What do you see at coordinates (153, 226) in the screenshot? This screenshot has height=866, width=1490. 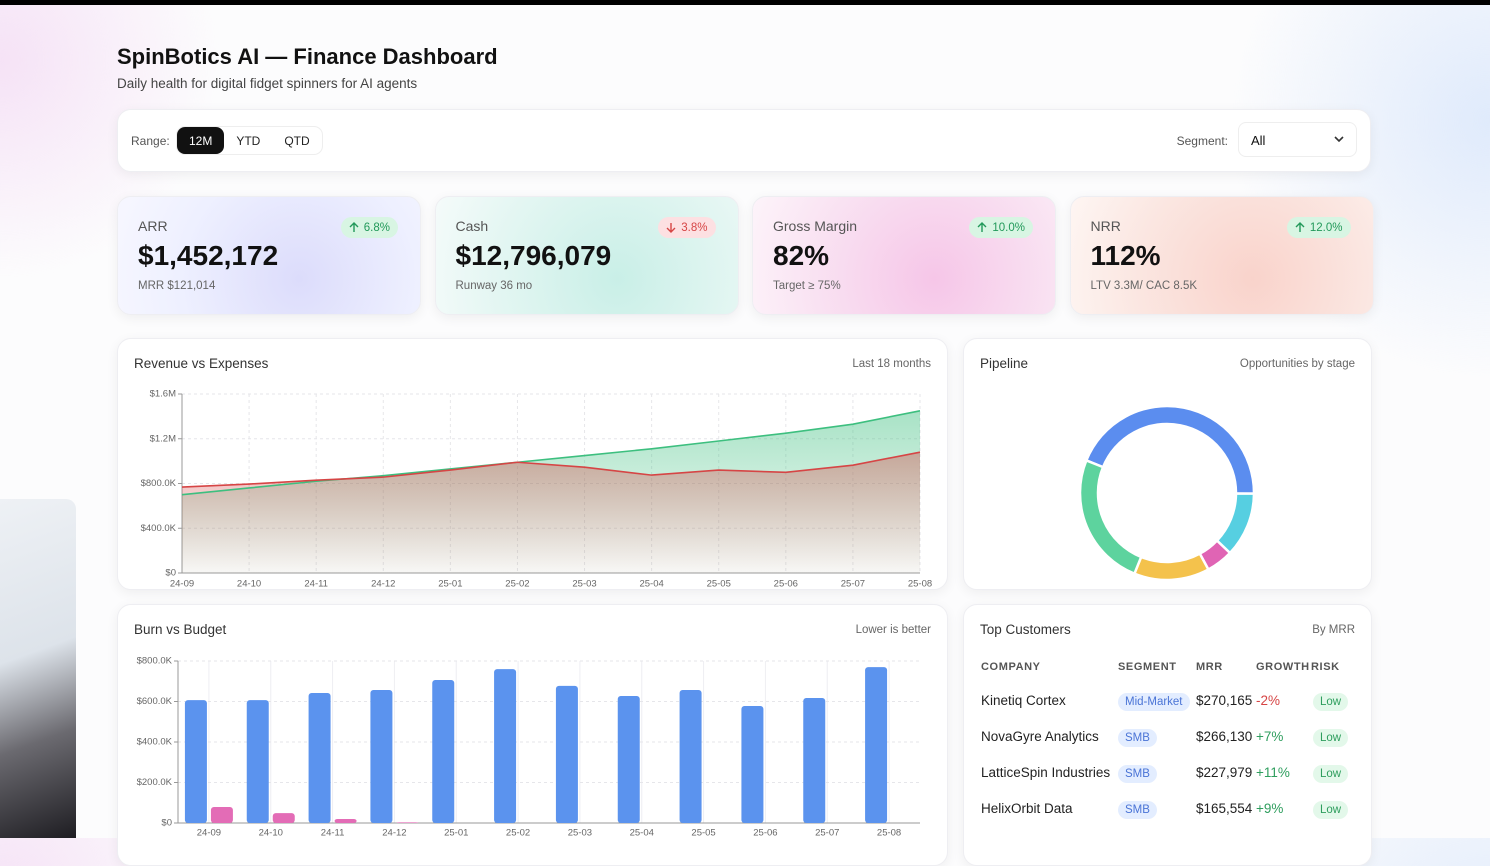 I see `kpi-label: ARR` at bounding box center [153, 226].